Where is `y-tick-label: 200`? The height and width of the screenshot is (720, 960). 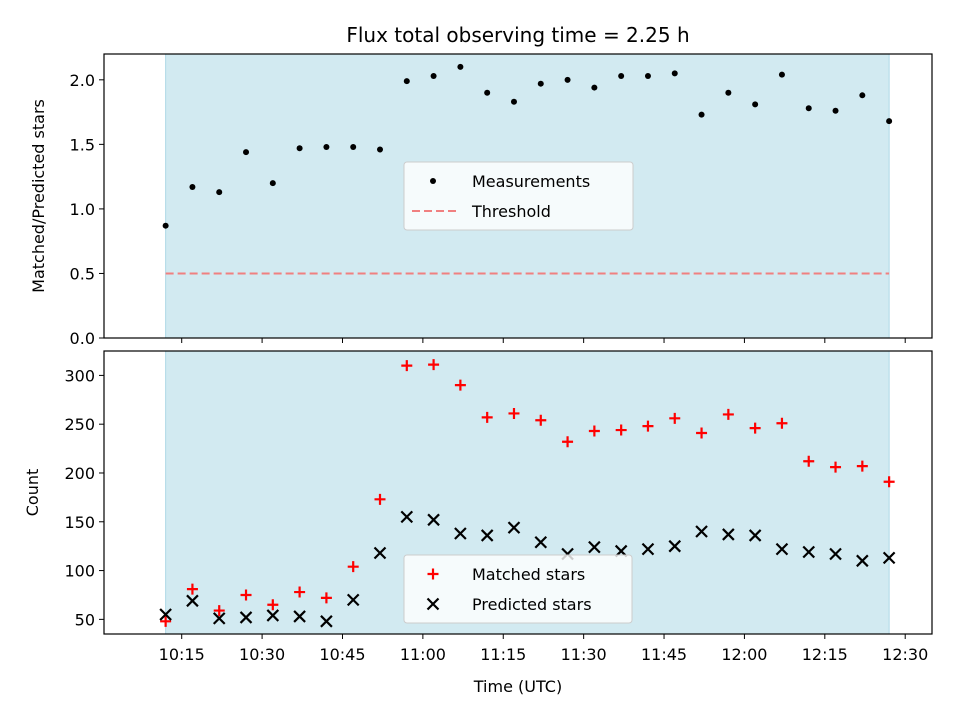
y-tick-label: 200 is located at coordinates (79, 473).